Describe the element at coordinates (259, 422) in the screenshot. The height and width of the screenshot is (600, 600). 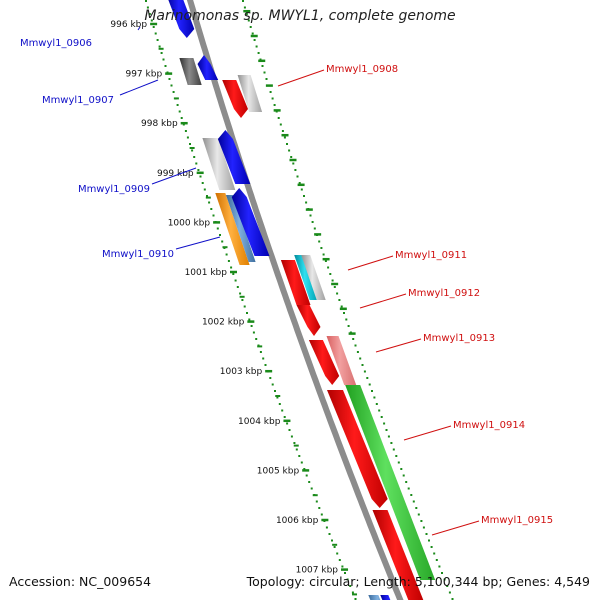
I see `tick-label: 1004 kbp` at that location.